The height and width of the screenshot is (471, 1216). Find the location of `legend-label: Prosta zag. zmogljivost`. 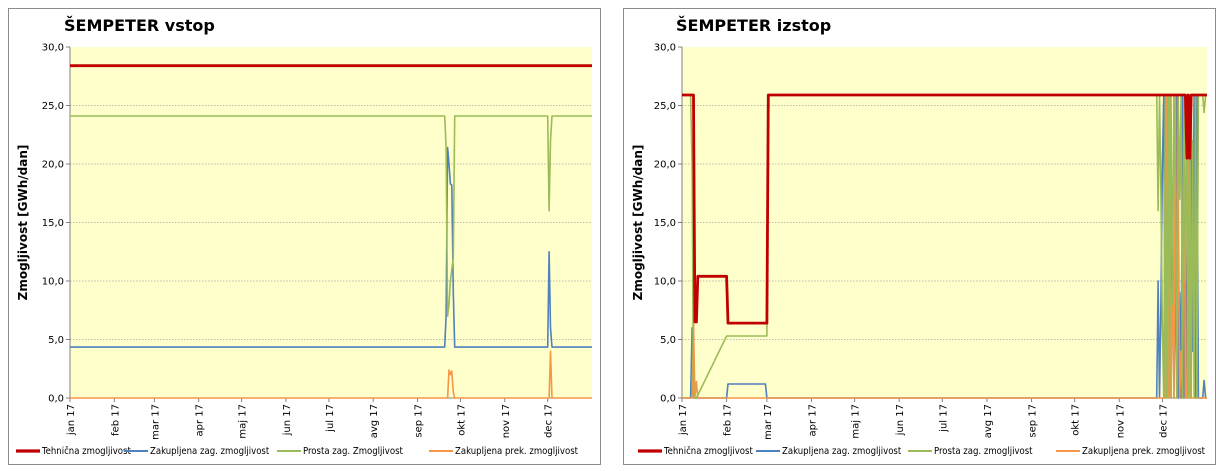

legend-label: Prosta zag. zmogljivost is located at coordinates (983, 451).